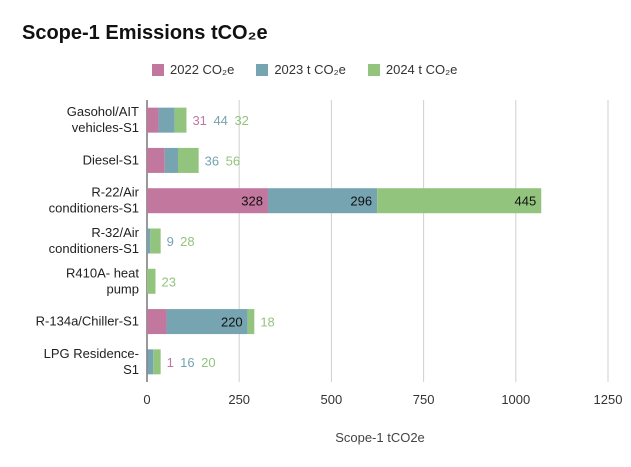 This screenshot has width=631, height=467. I want to click on data-label: 328, so click(252, 201).